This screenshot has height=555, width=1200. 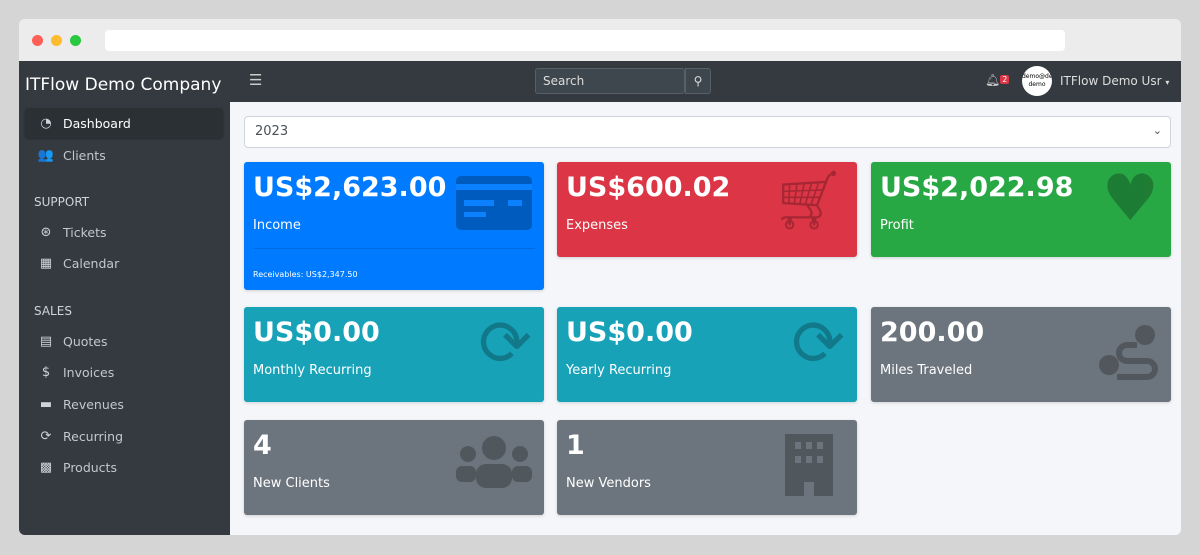 I want to click on browser-chrome, so click(x=600, y=40).